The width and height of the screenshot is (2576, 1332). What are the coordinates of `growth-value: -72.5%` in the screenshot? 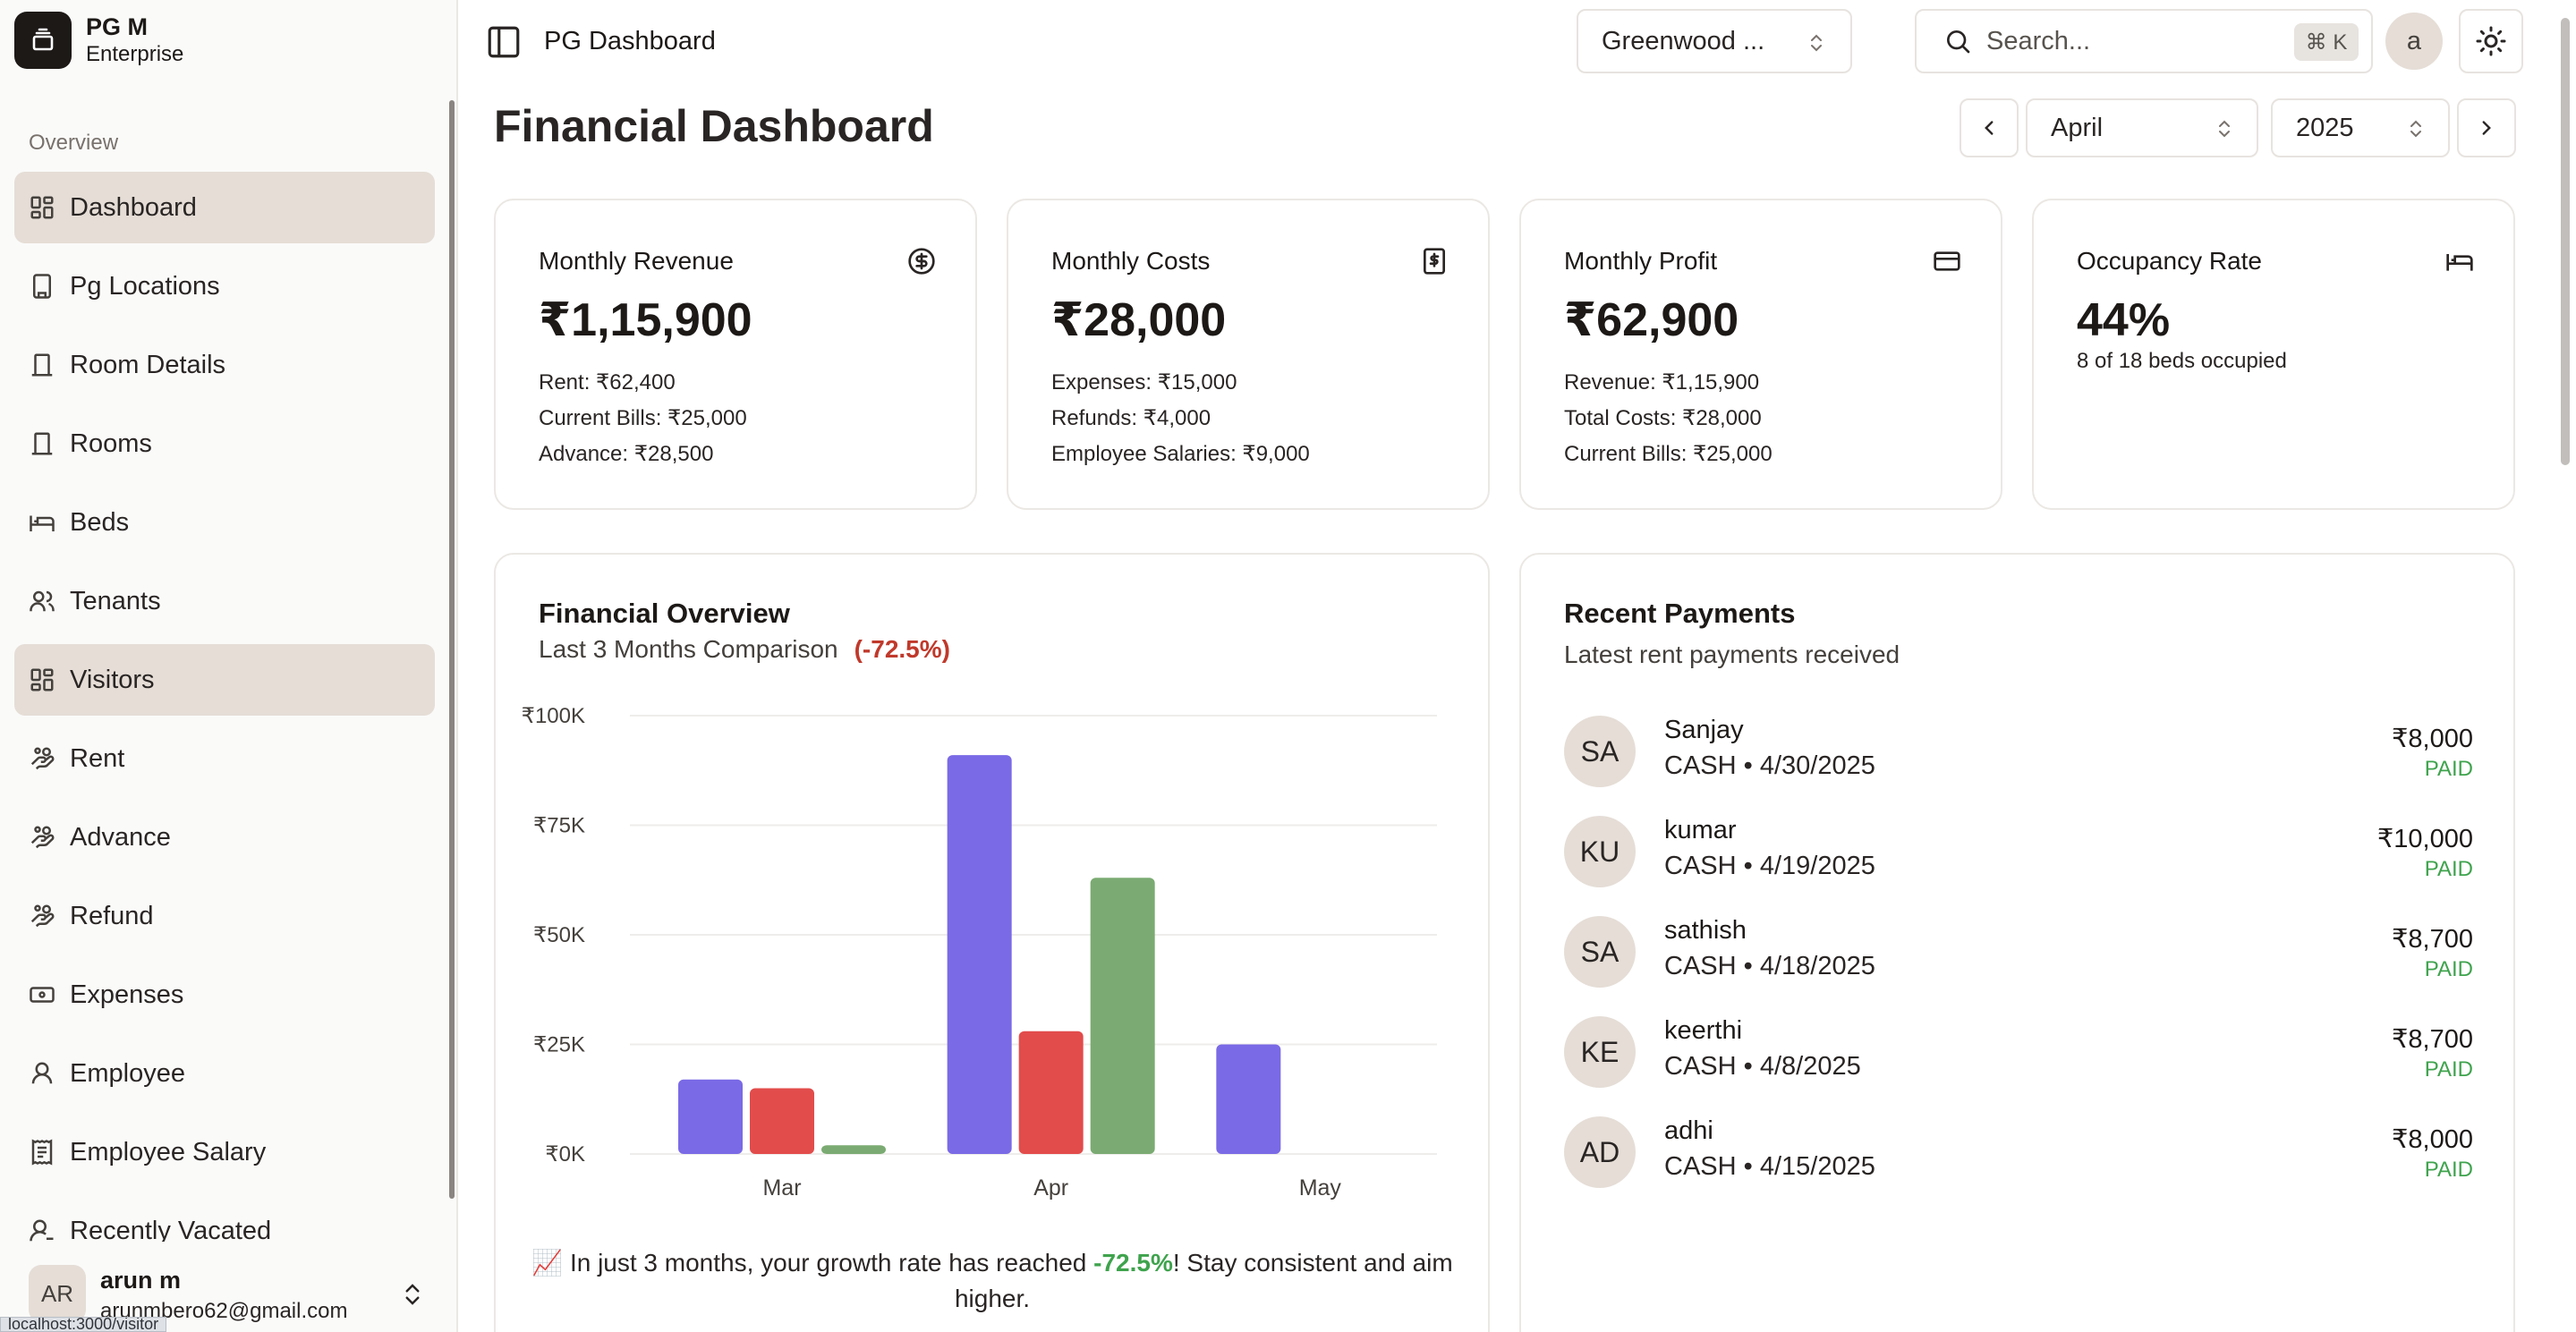 It's located at (1133, 1263).